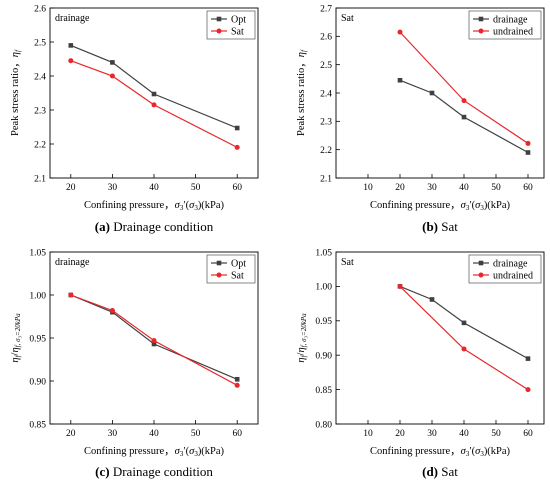 This screenshot has height=484, width=550. What do you see at coordinates (326, 38) in the screenshot?
I see `y-tick-label: 2.6` at bounding box center [326, 38].